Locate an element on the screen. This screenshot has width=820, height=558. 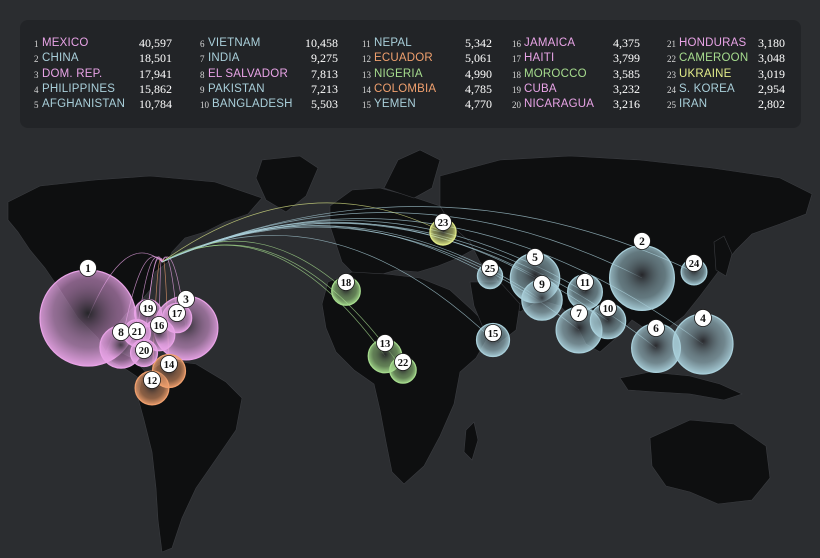
legend-item: 18 MOROCCO 3,585 is located at coordinates (576, 74).